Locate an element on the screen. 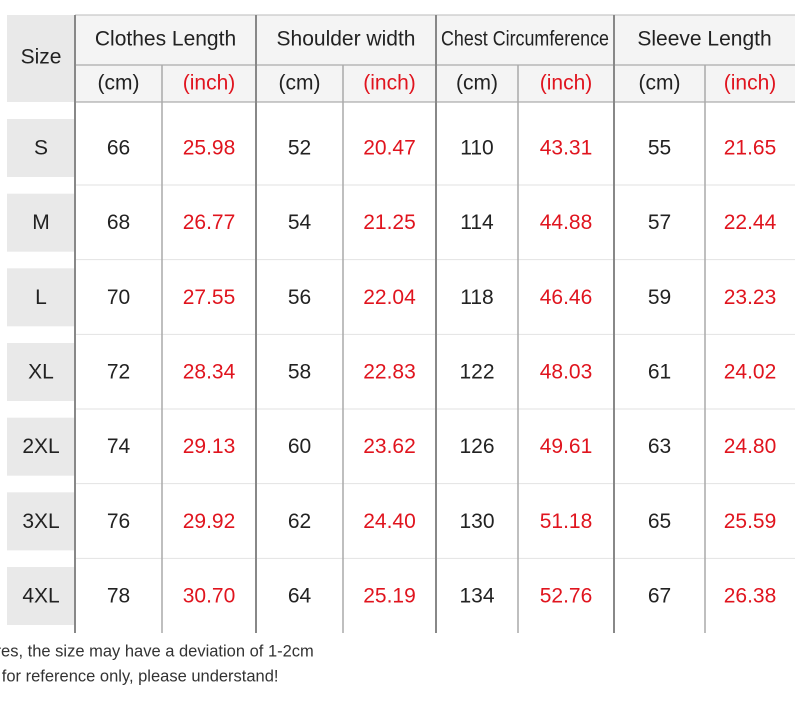 The height and width of the screenshot is (709, 800). cell: 26.38 is located at coordinates (750, 596).